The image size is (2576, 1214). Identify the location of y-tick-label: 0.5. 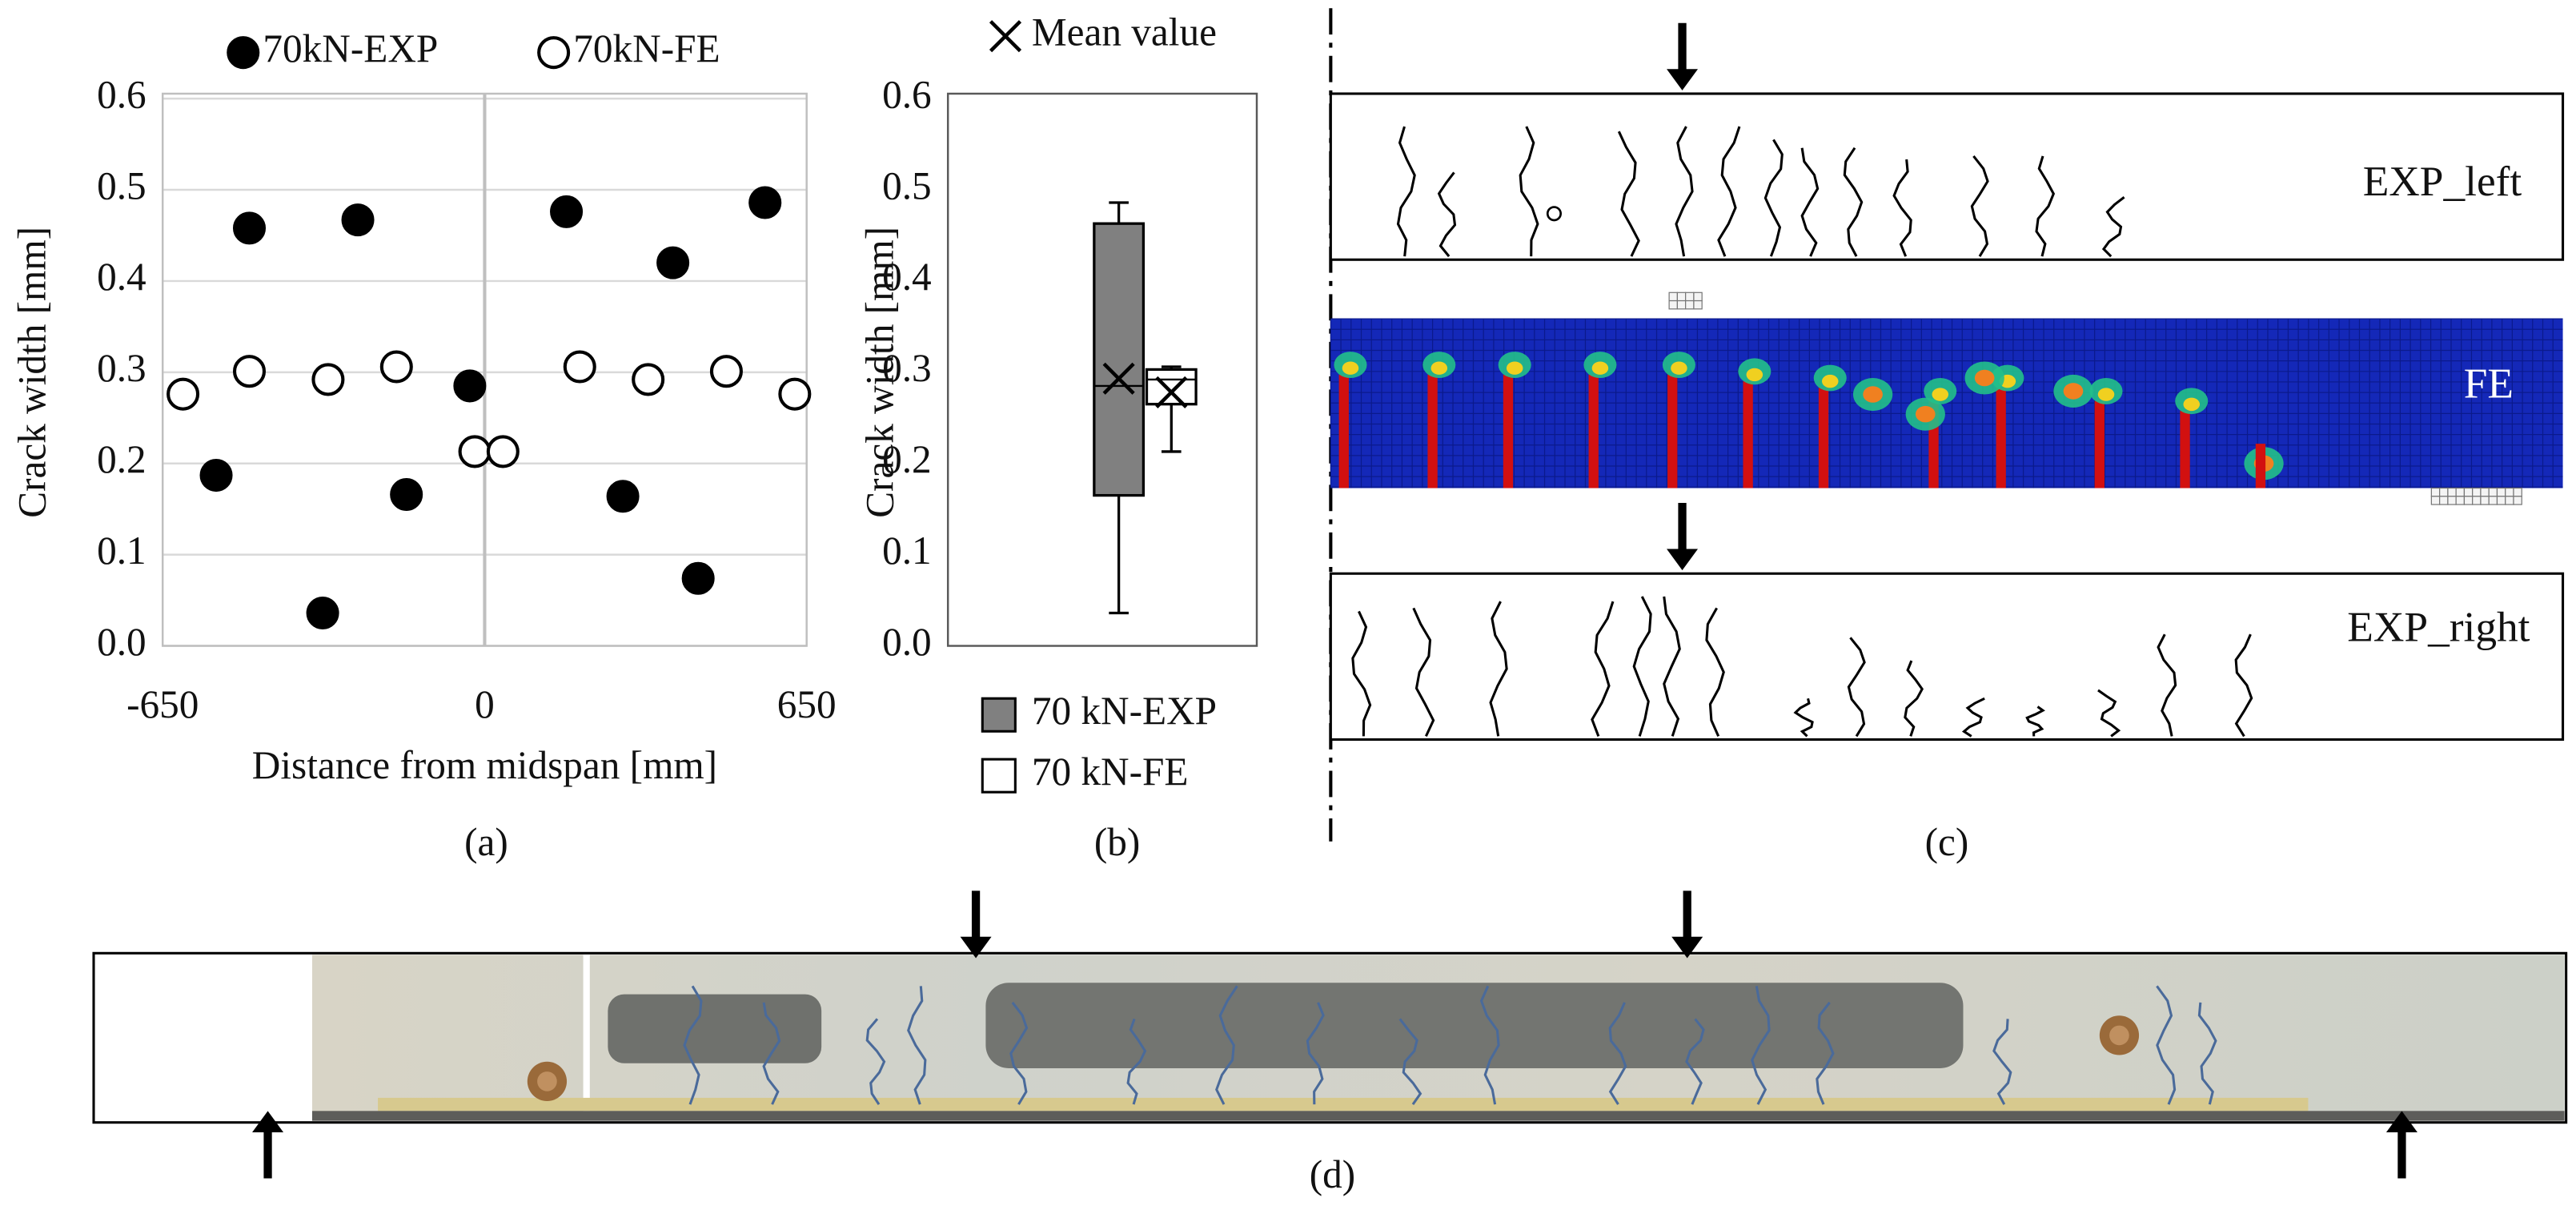
(122, 185).